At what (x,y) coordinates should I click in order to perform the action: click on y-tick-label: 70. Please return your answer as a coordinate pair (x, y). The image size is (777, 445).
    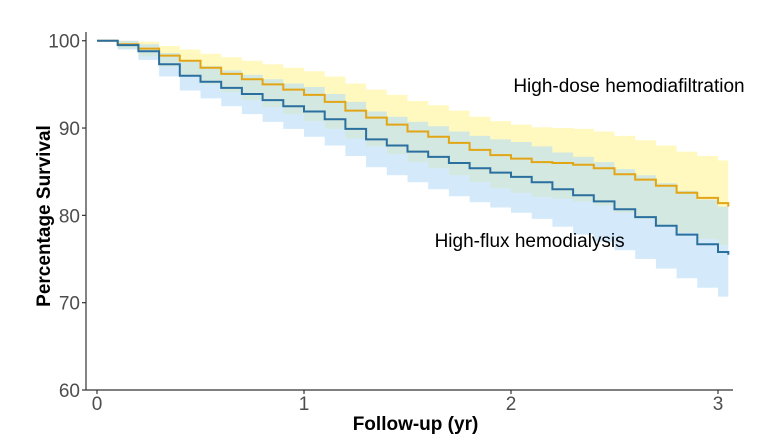
    Looking at the image, I should click on (69, 304).